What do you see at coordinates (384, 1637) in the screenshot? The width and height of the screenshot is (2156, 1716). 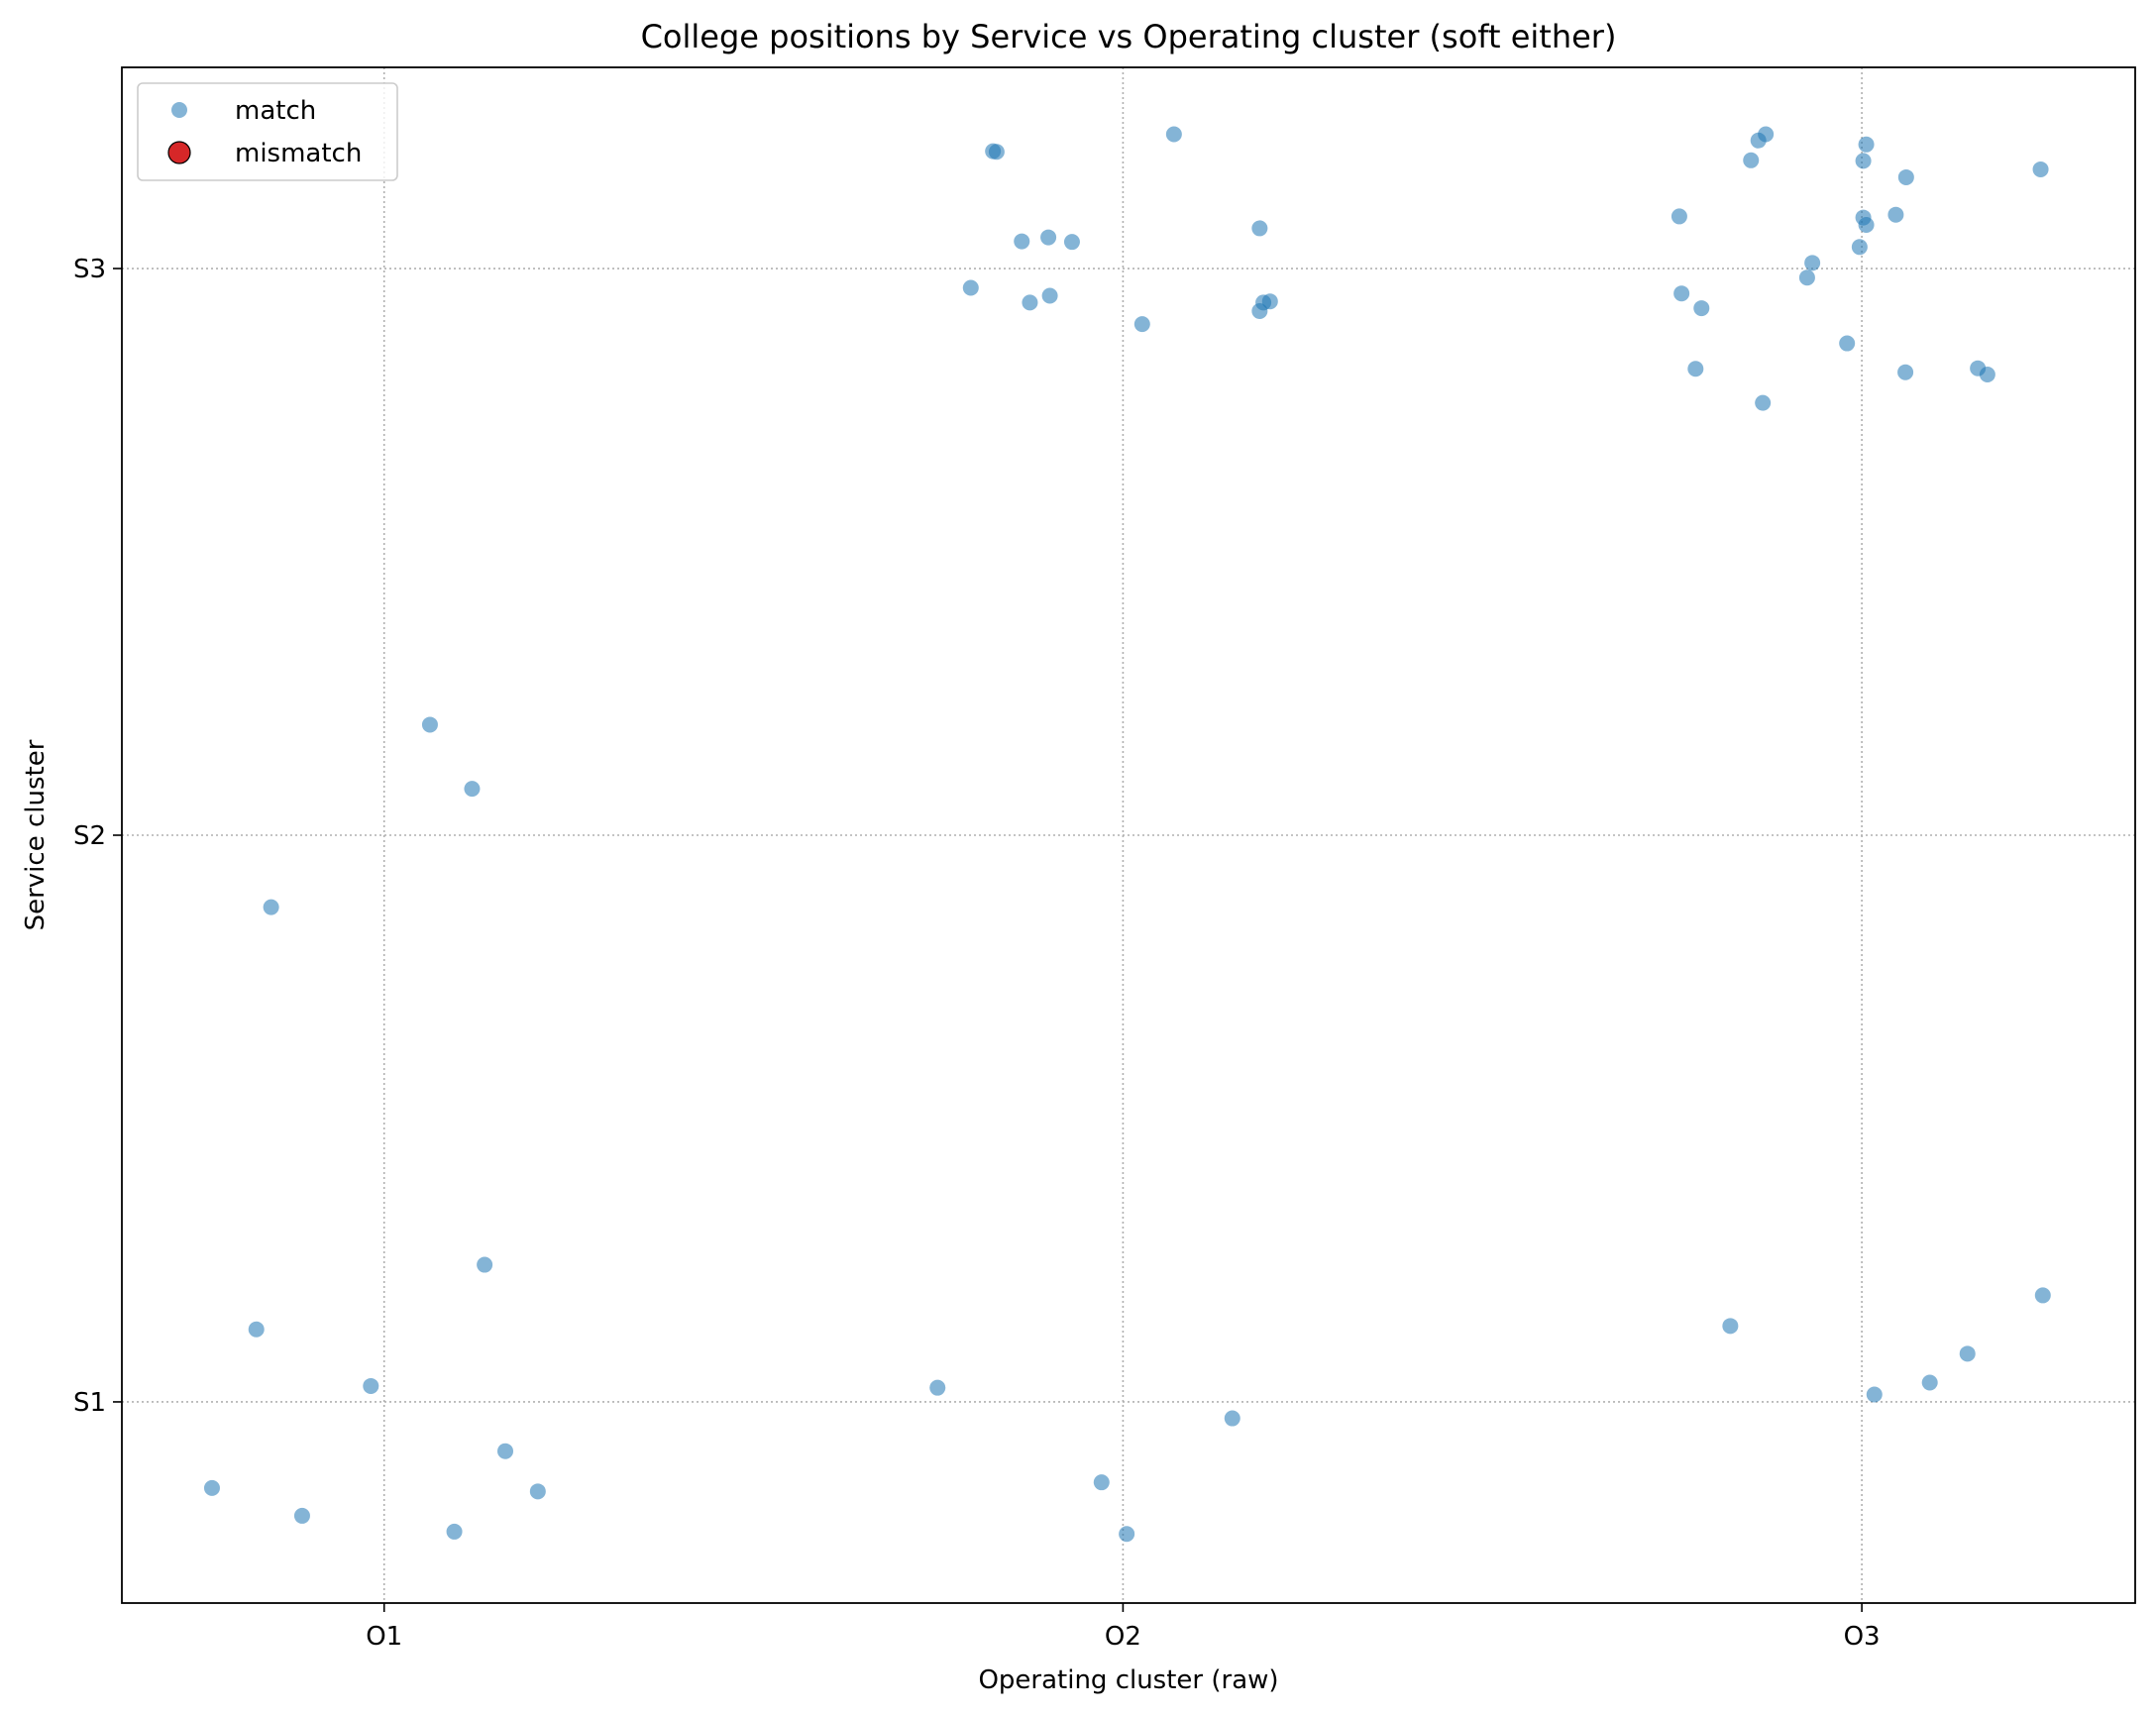 I see `x-tick-label: O1` at bounding box center [384, 1637].